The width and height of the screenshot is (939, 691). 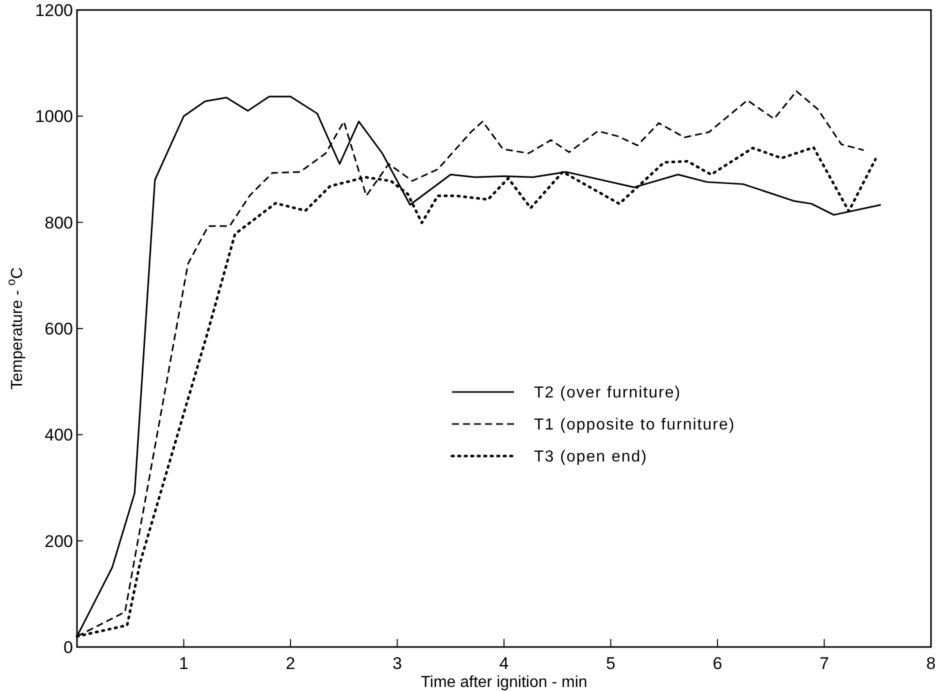 I want to click on x-tick-label: 2, so click(x=291, y=663).